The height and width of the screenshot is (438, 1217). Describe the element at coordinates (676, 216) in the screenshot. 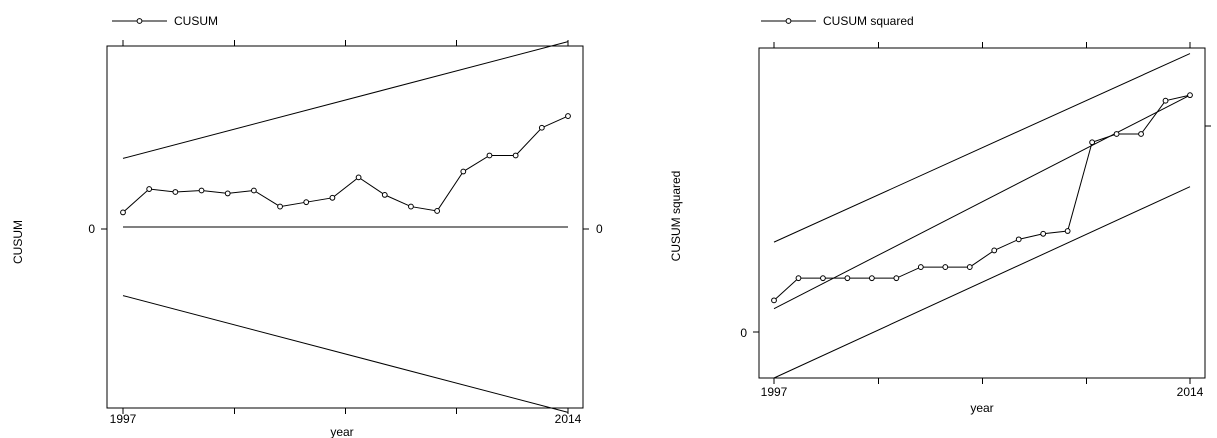

I see `y-axis-label: CUSUM squared` at that location.